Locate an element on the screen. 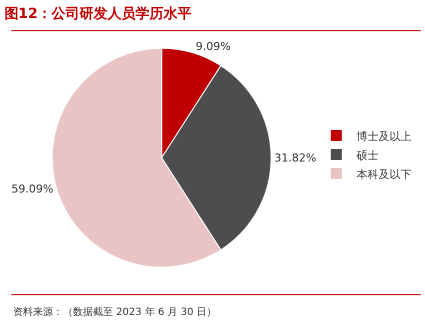 This screenshot has width=425, height=322. legend-label: 博士及以上 is located at coordinates (384, 136).